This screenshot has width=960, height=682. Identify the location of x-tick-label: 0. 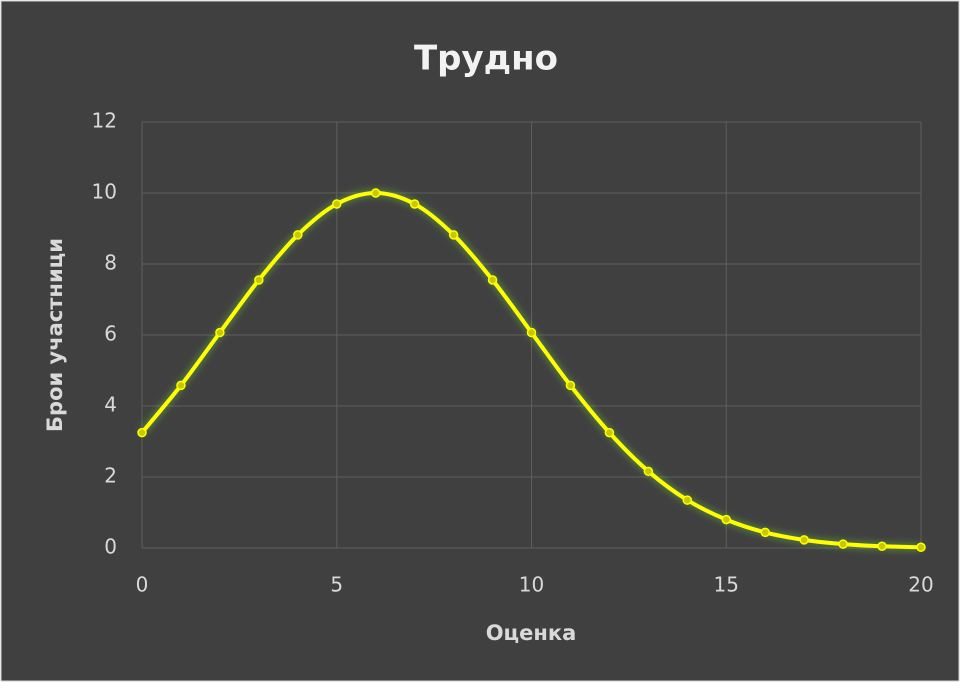
(142, 585).